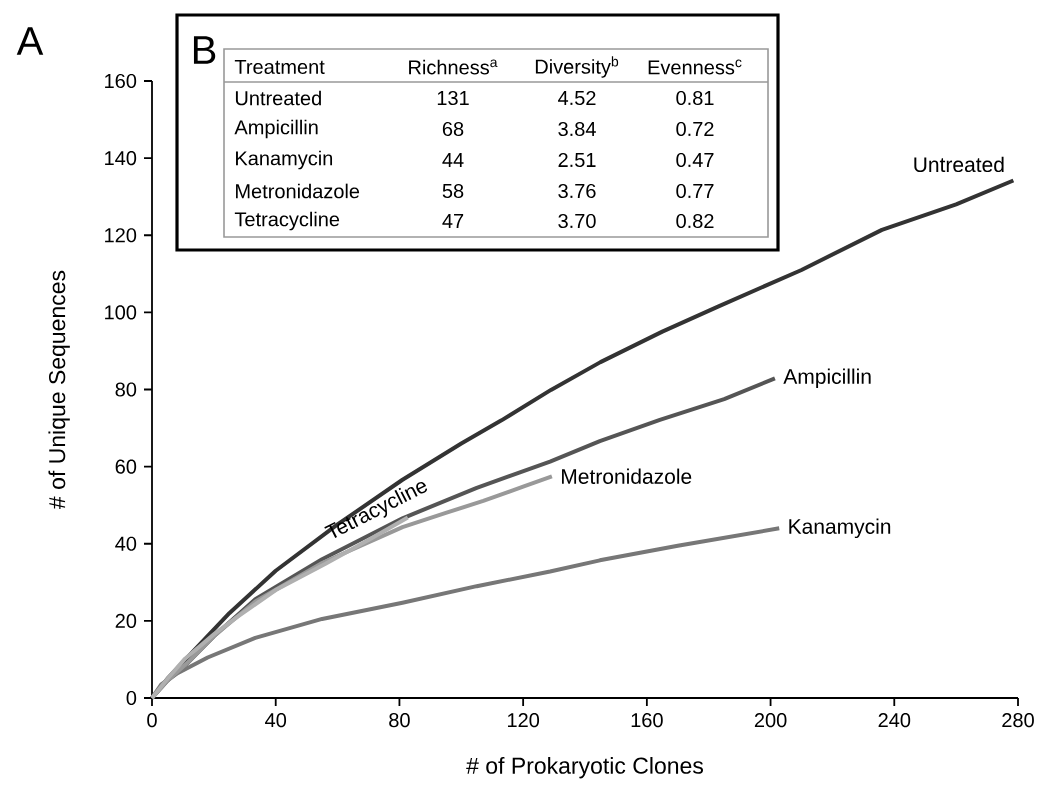 This screenshot has height=799, width=1055. What do you see at coordinates (298, 191) in the screenshot?
I see `annotation: Metronidazole` at bounding box center [298, 191].